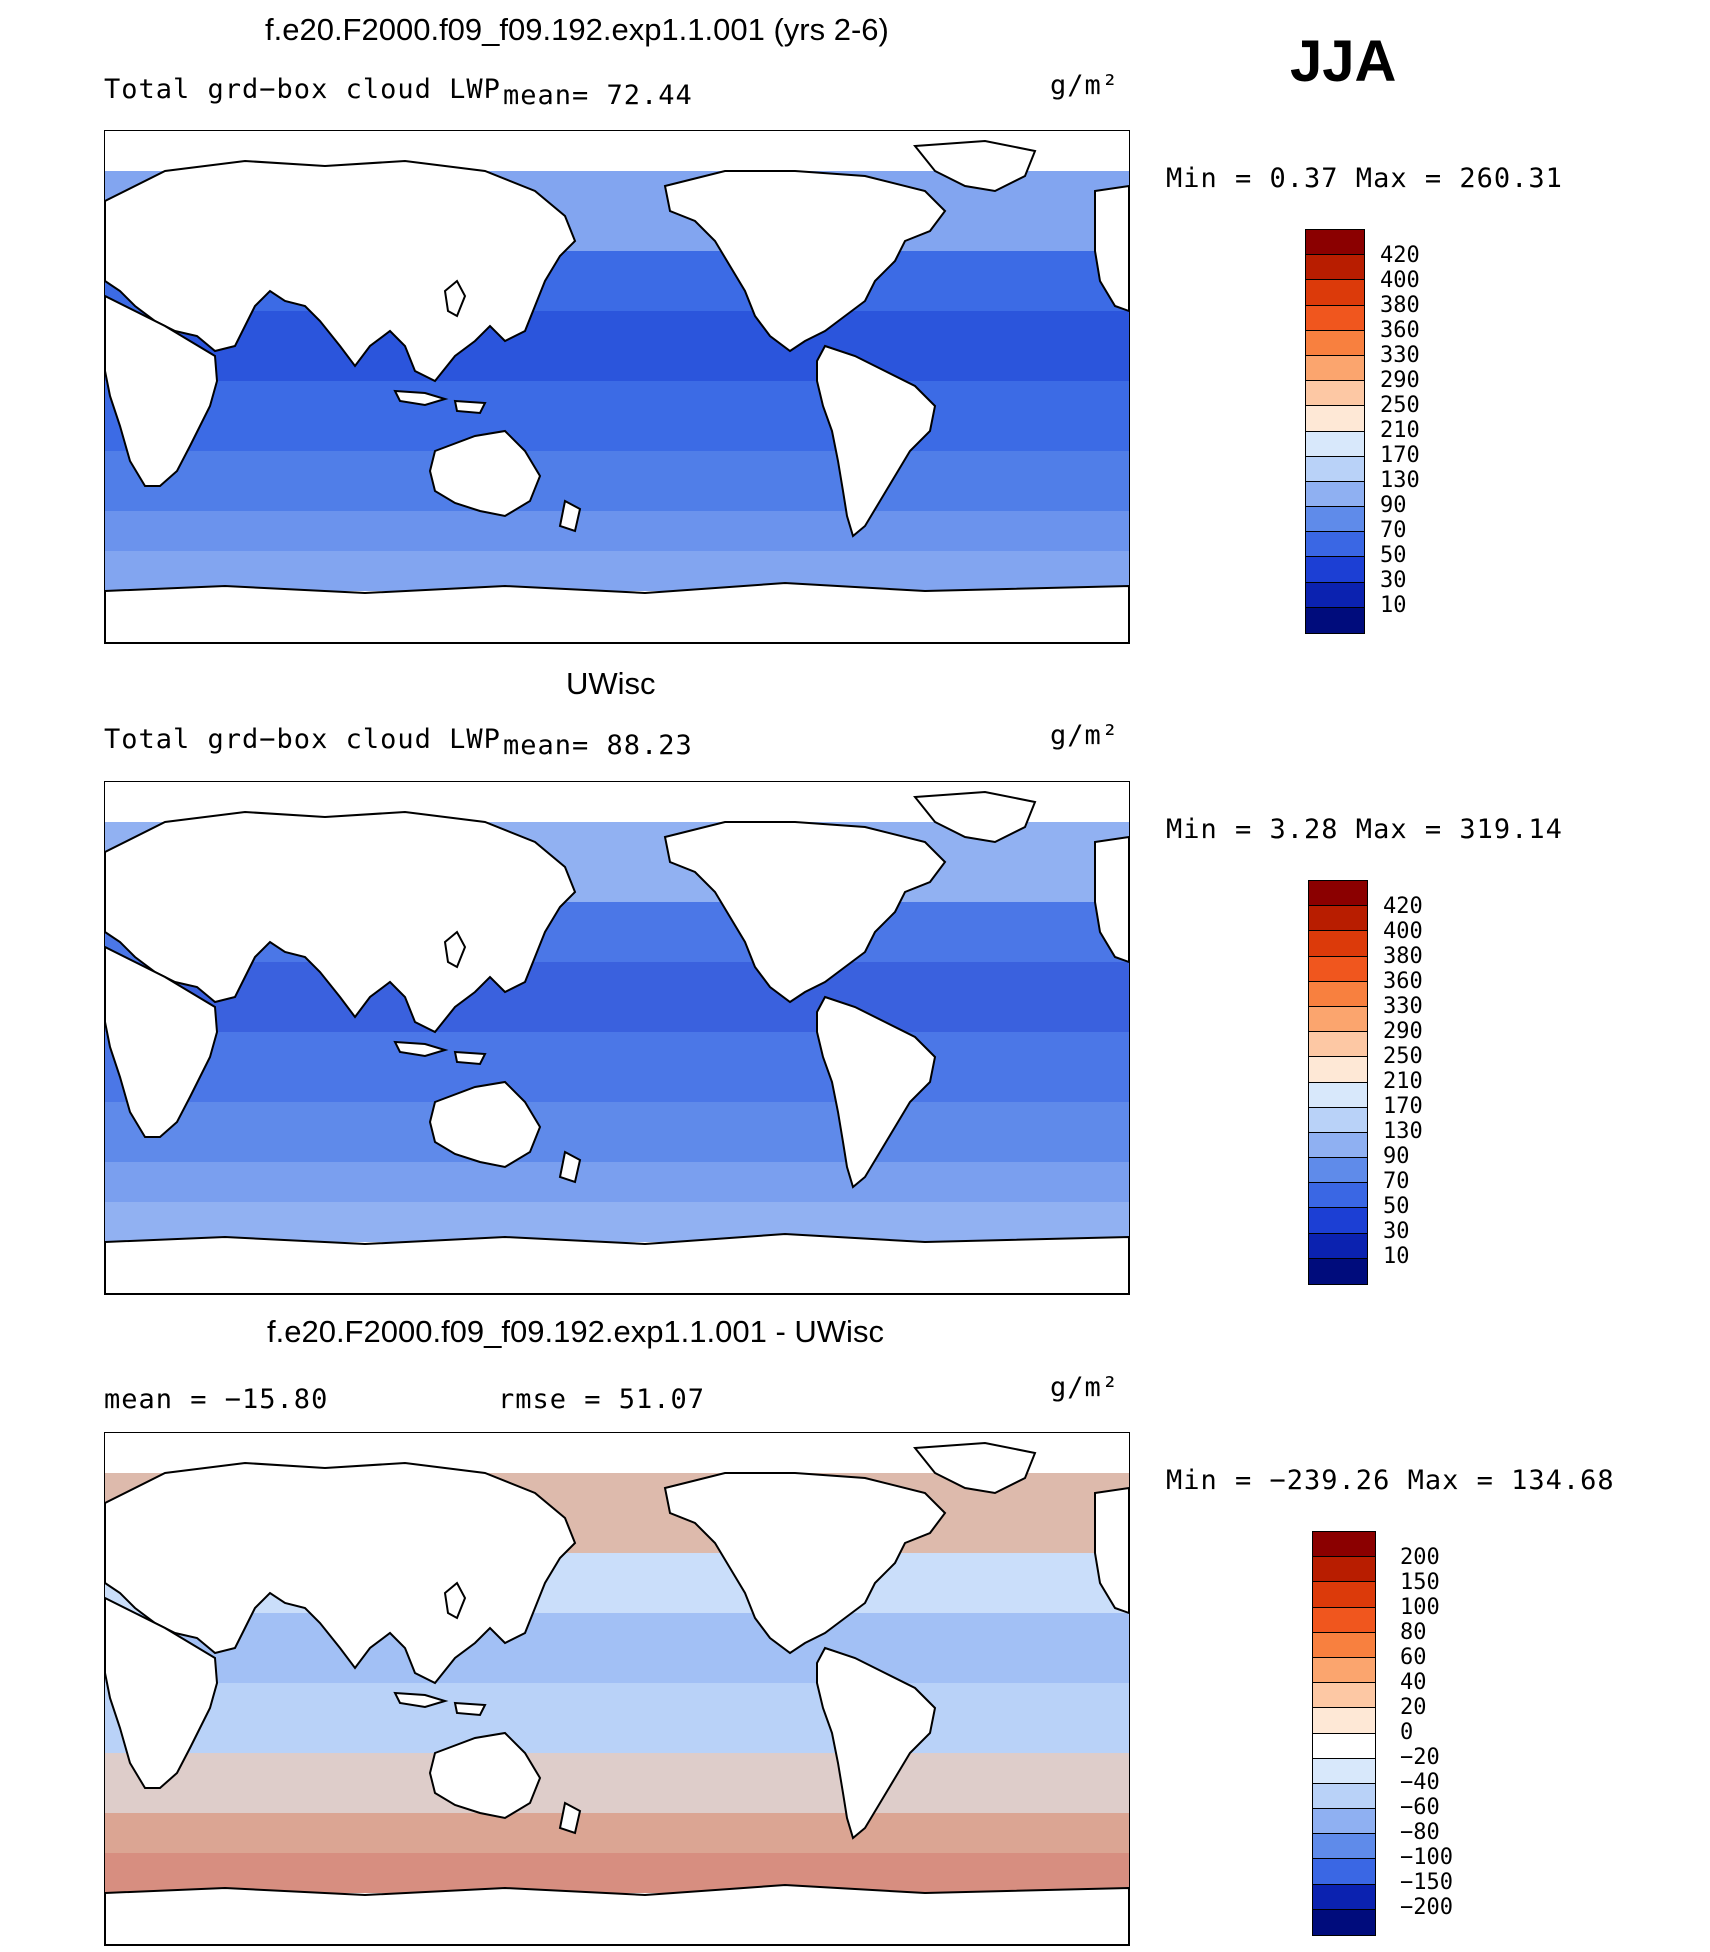 The image size is (1710, 1952). What do you see at coordinates (302, 739) in the screenshot?
I see `panel2-field-label: Total grd−box cloud LWP` at bounding box center [302, 739].